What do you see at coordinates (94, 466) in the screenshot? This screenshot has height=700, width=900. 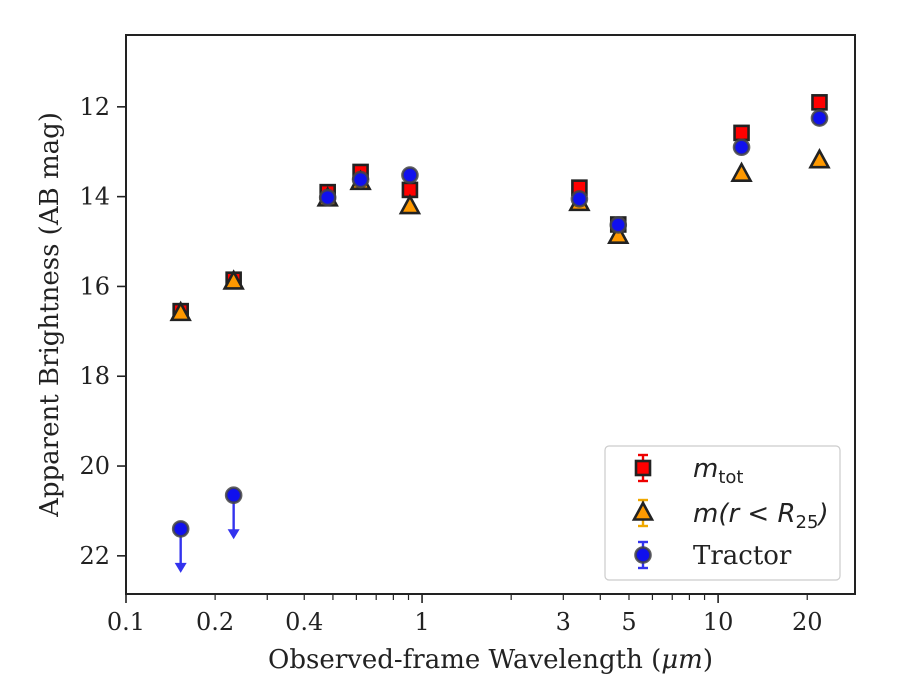 I see `y-tick-label: 20` at bounding box center [94, 466].